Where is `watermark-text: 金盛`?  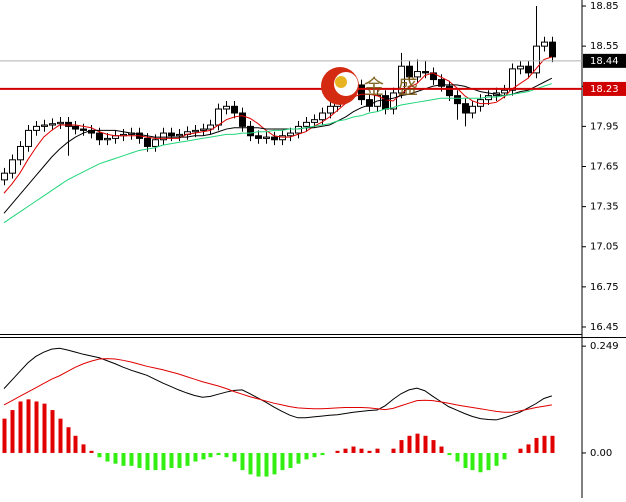
watermark-text: 金盛 is located at coordinates (398, 87).